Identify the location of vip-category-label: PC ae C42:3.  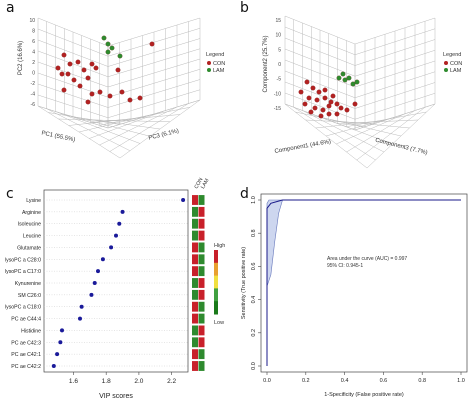
(26, 343).